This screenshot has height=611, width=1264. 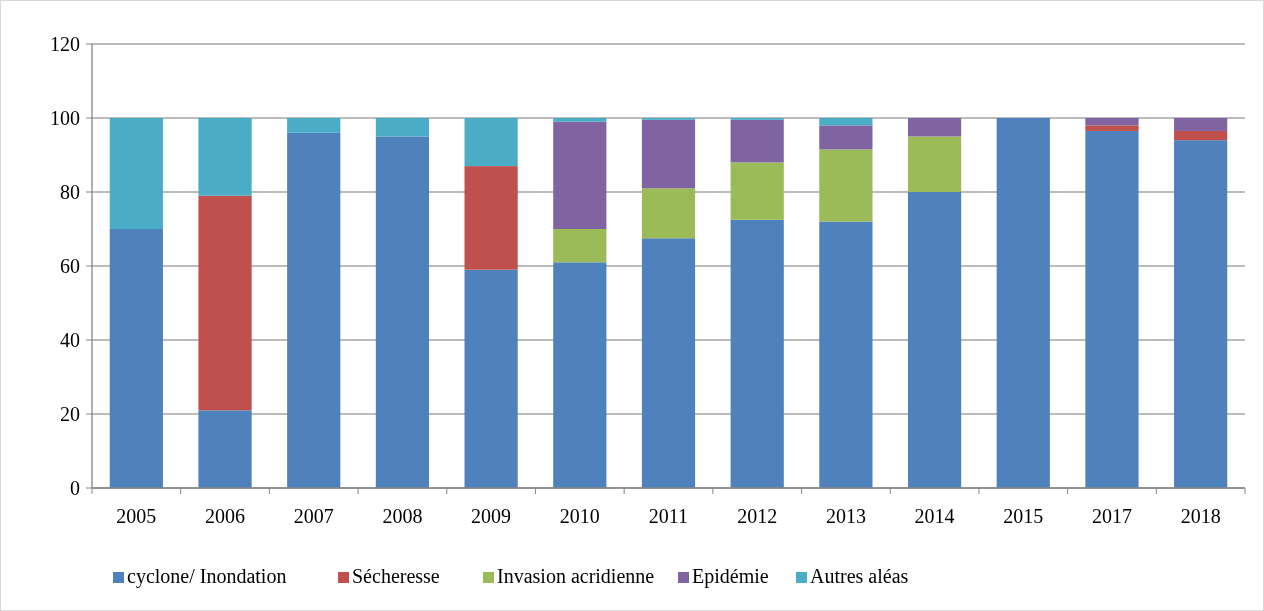 I want to click on x-tick-label: 2013, so click(x=845, y=516).